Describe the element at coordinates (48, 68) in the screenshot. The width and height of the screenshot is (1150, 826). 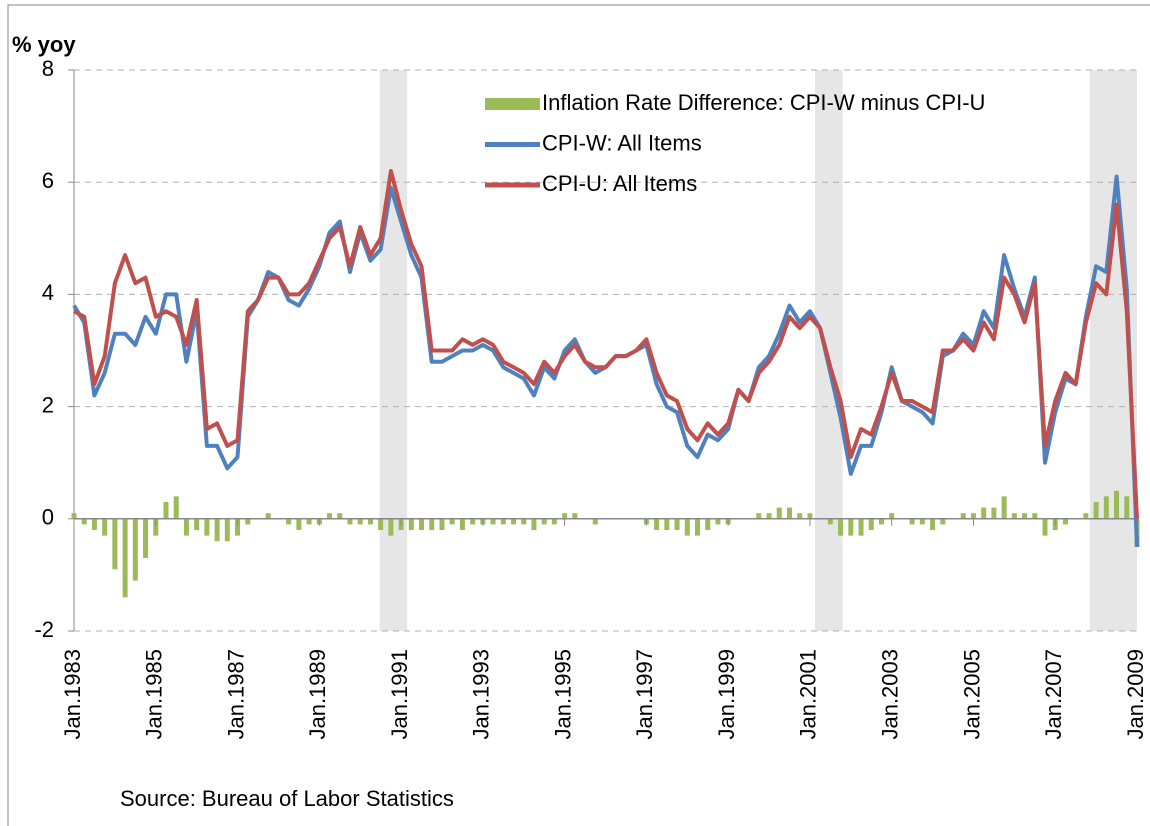
I see `y-tick-label: 8` at that location.